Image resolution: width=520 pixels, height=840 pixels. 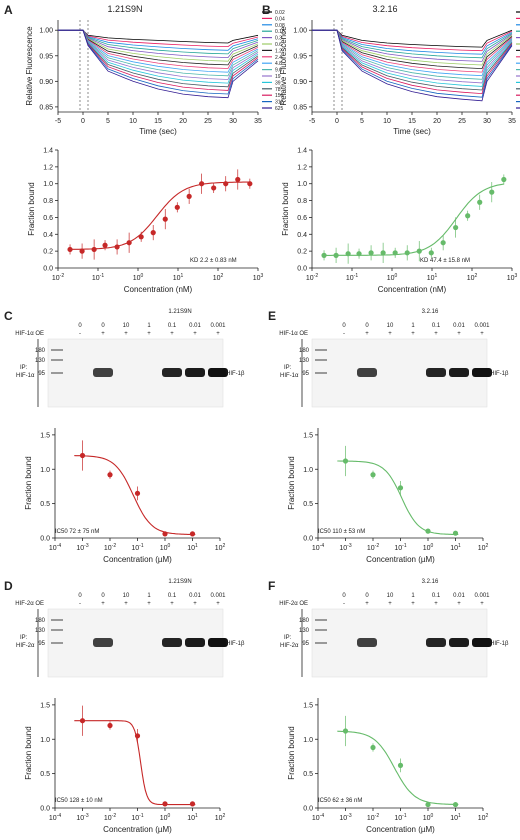 What do you see at coordinates (135, 763) in the screenshot?
I see `fit-curve` at bounding box center [135, 763].